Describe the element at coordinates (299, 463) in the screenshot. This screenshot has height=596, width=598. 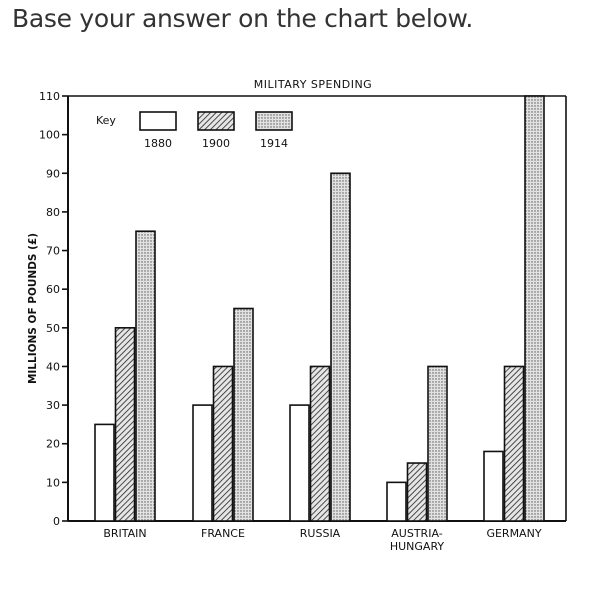
I see `bar-1880-russia` at that location.